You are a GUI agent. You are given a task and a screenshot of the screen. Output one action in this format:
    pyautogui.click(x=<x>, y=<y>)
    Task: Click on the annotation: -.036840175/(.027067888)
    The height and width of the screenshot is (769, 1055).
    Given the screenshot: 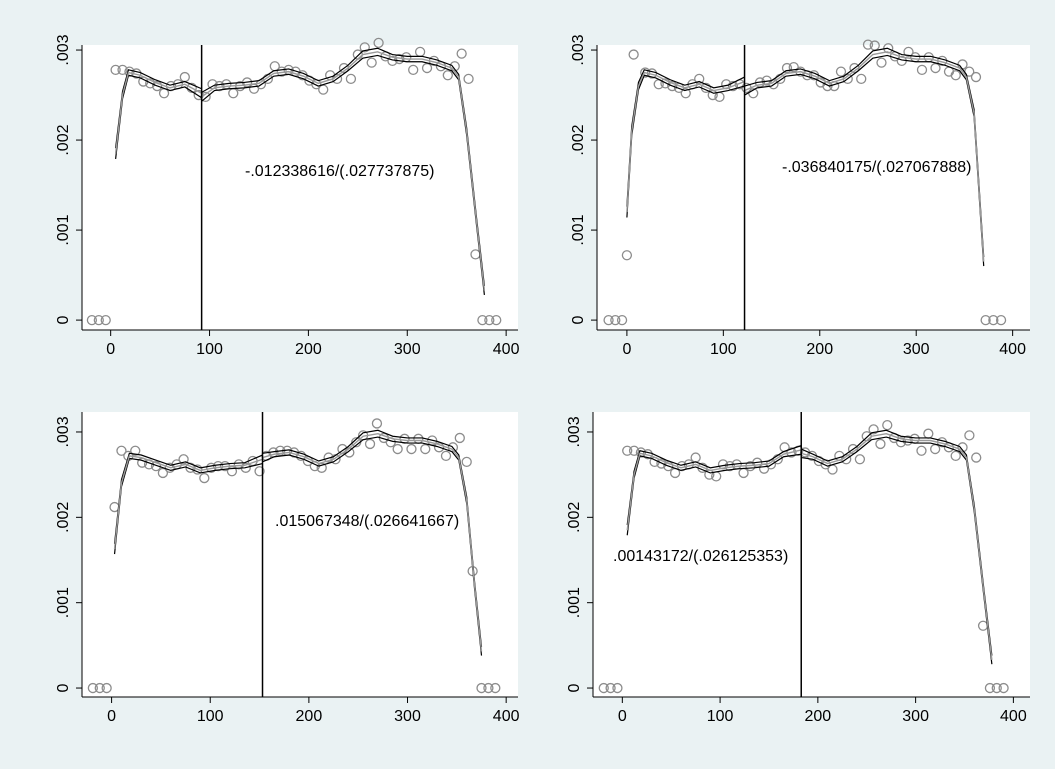 What is the action you would take?
    pyautogui.click(x=877, y=167)
    